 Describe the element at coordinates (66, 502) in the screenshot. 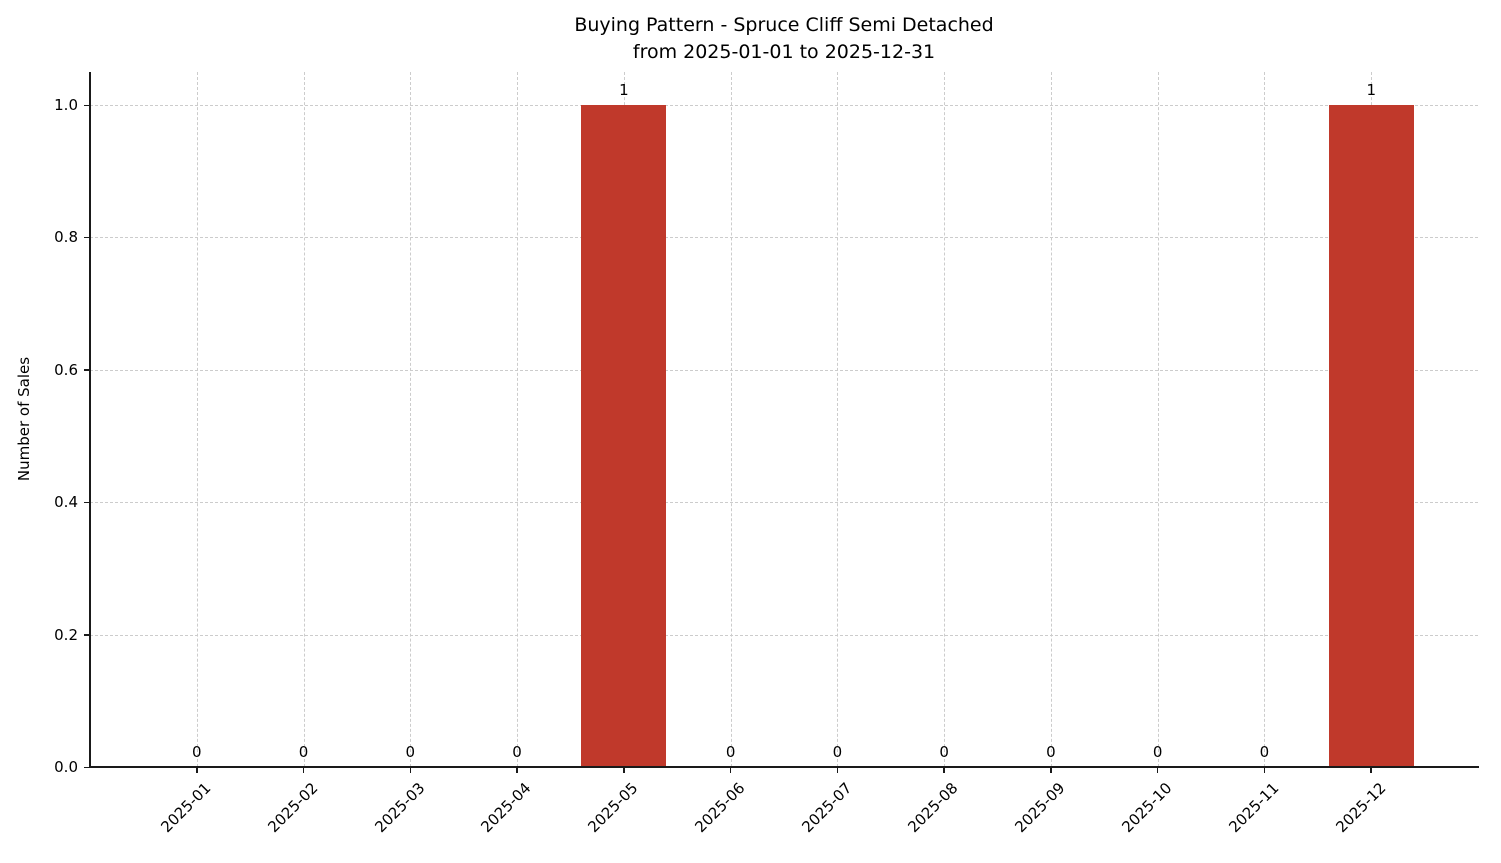

I see `y-tick-label: 0.4` at that location.